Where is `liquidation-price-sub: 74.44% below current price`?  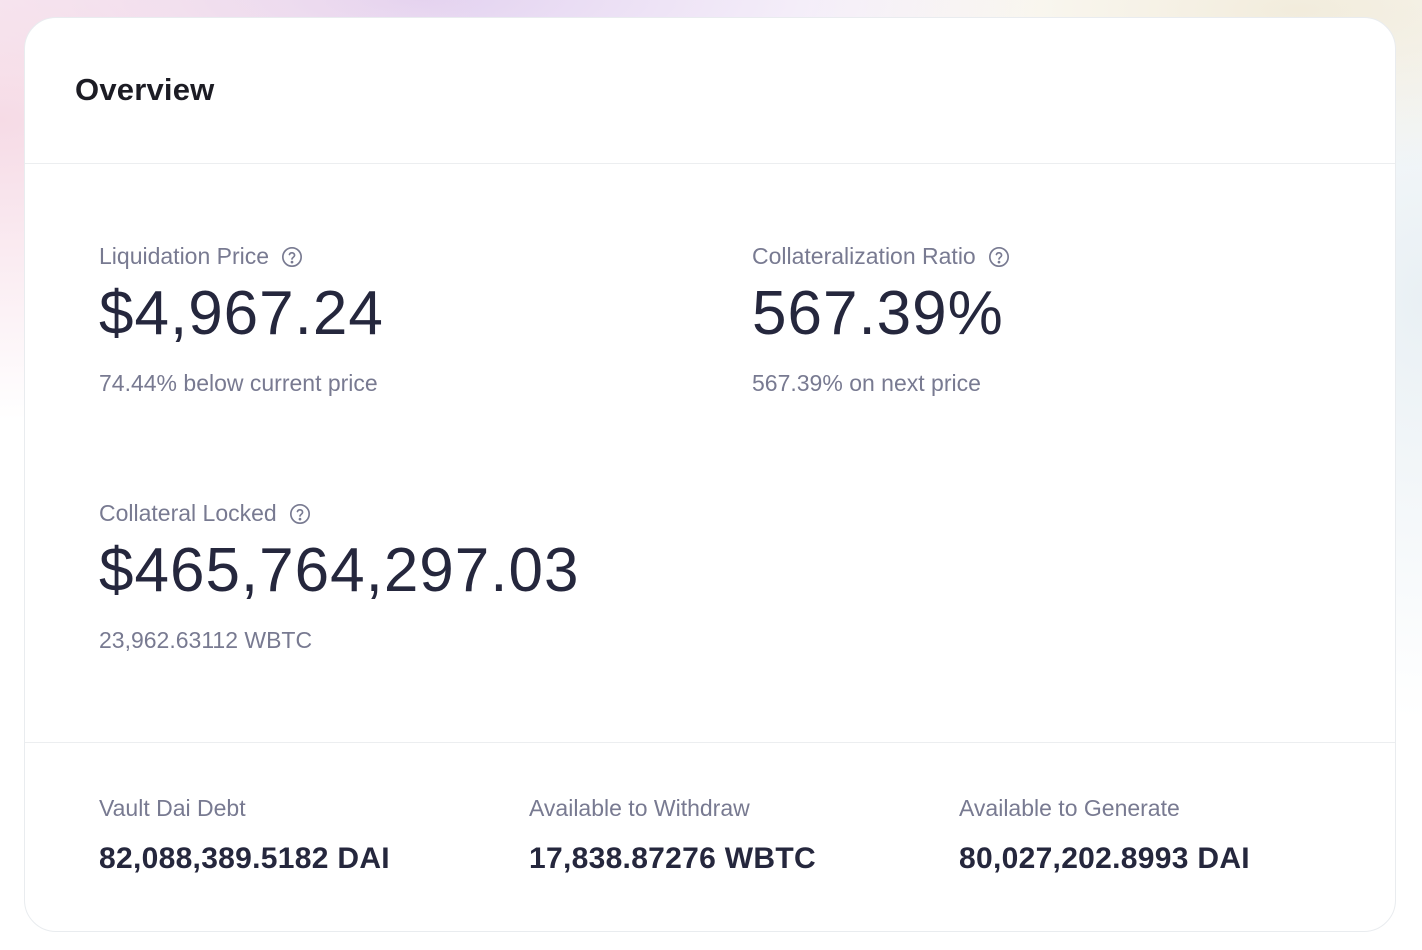
liquidation-price-sub: 74.44% below current price is located at coordinates (238, 383).